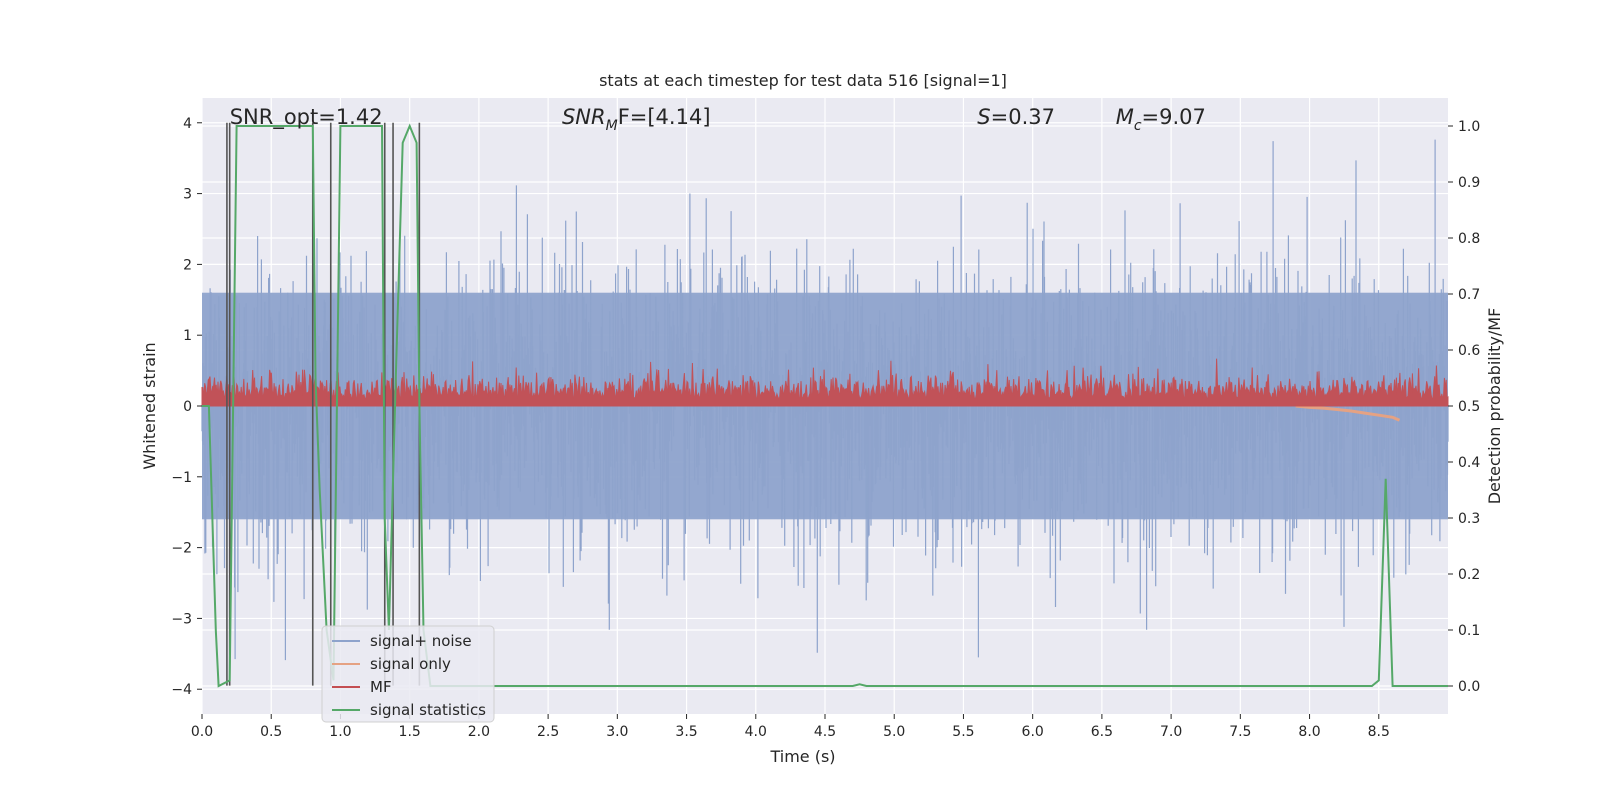 This screenshot has height=800, width=1600. Describe the element at coordinates (617, 732) in the screenshot. I see `x-tick-label: 3.0` at that location.